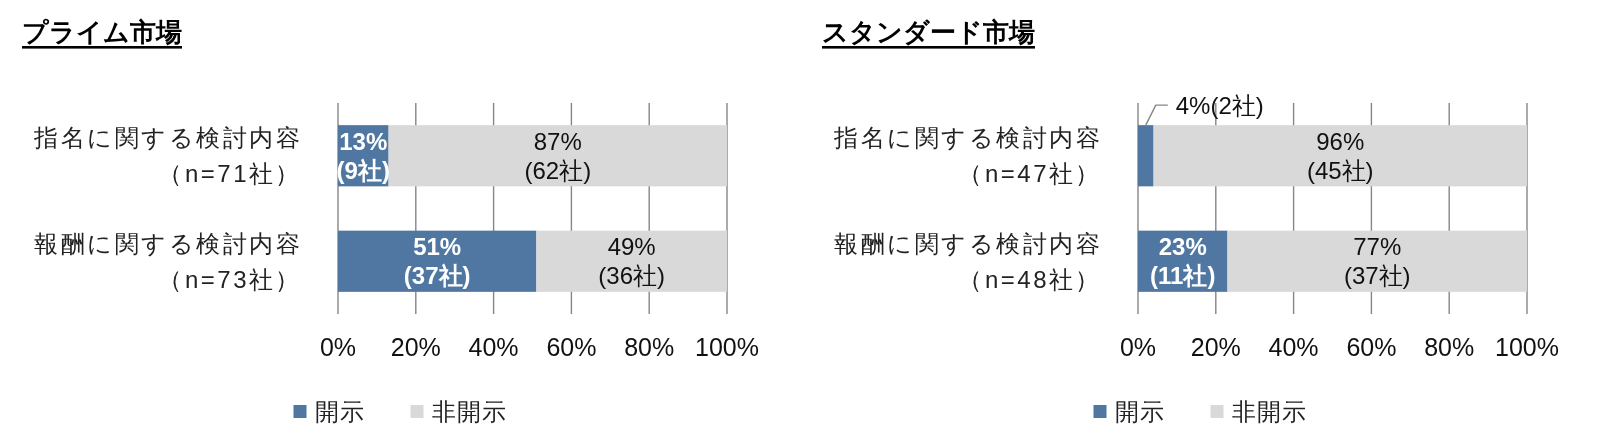  I want to click on title: プライム市場, so click(102, 32).